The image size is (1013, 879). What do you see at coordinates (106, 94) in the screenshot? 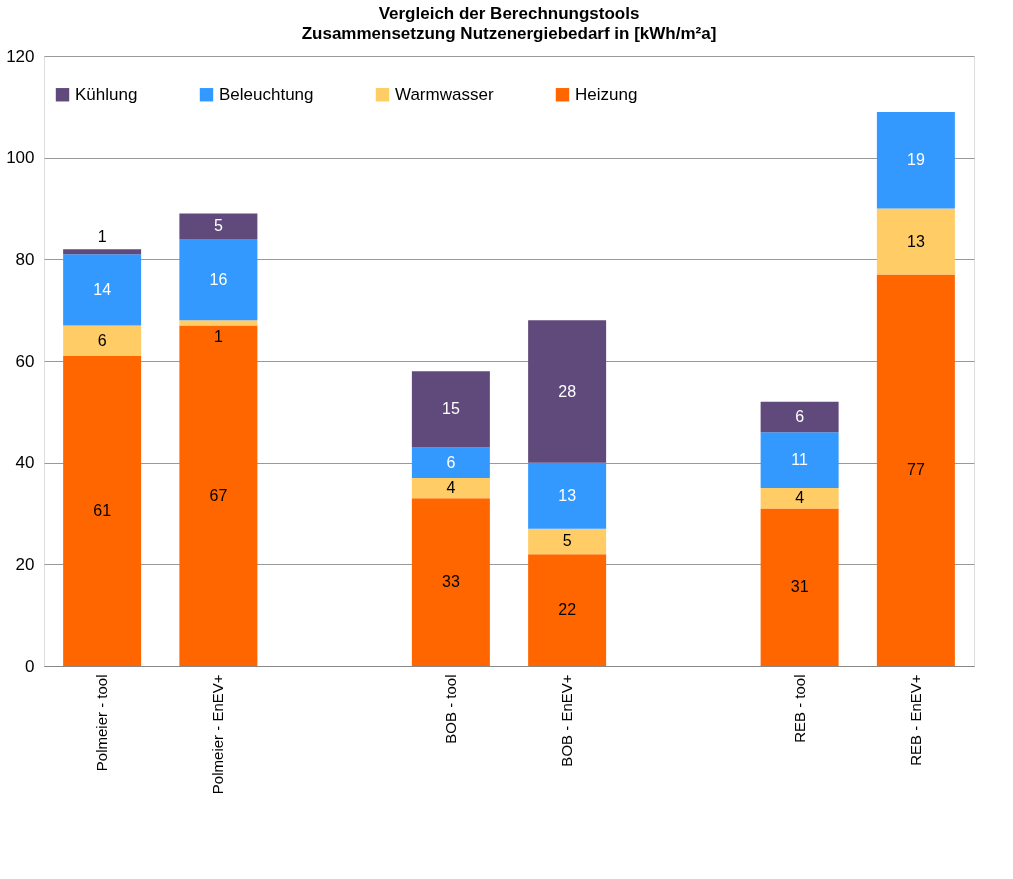
I see `legend-label: Kühlung` at bounding box center [106, 94].